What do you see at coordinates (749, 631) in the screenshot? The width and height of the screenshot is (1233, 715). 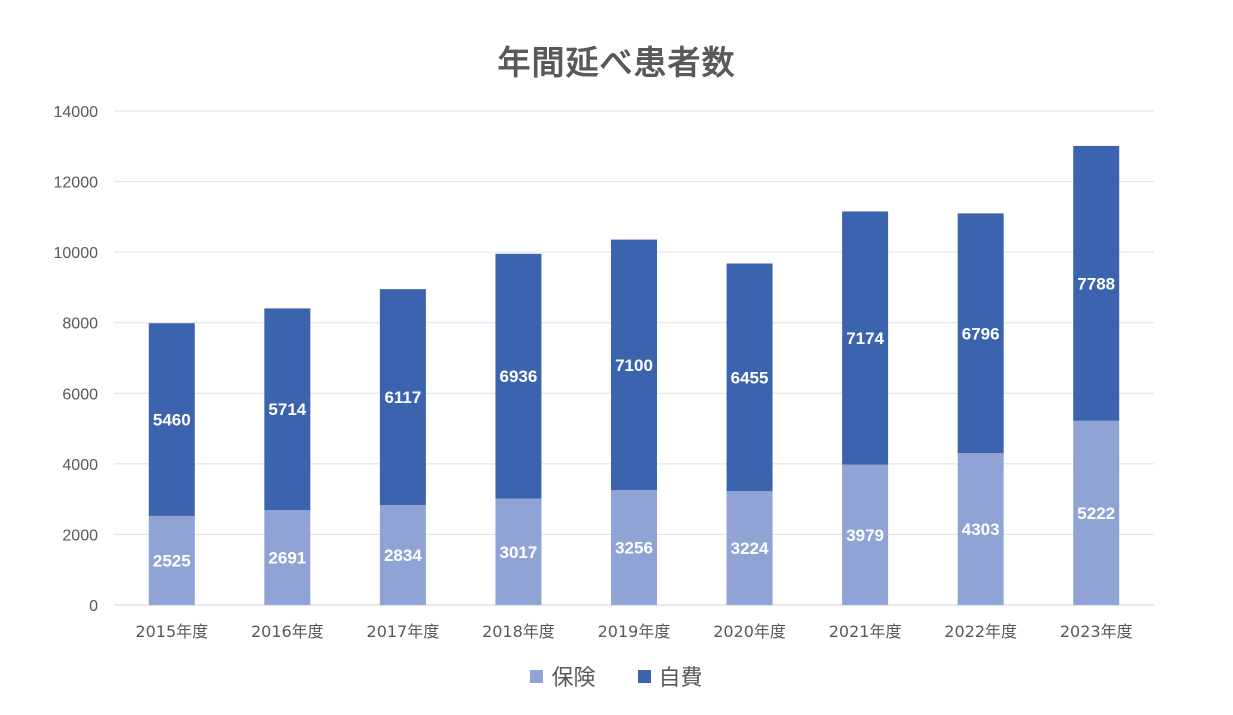 I see `x-tick-label: 2020年度` at bounding box center [749, 631].